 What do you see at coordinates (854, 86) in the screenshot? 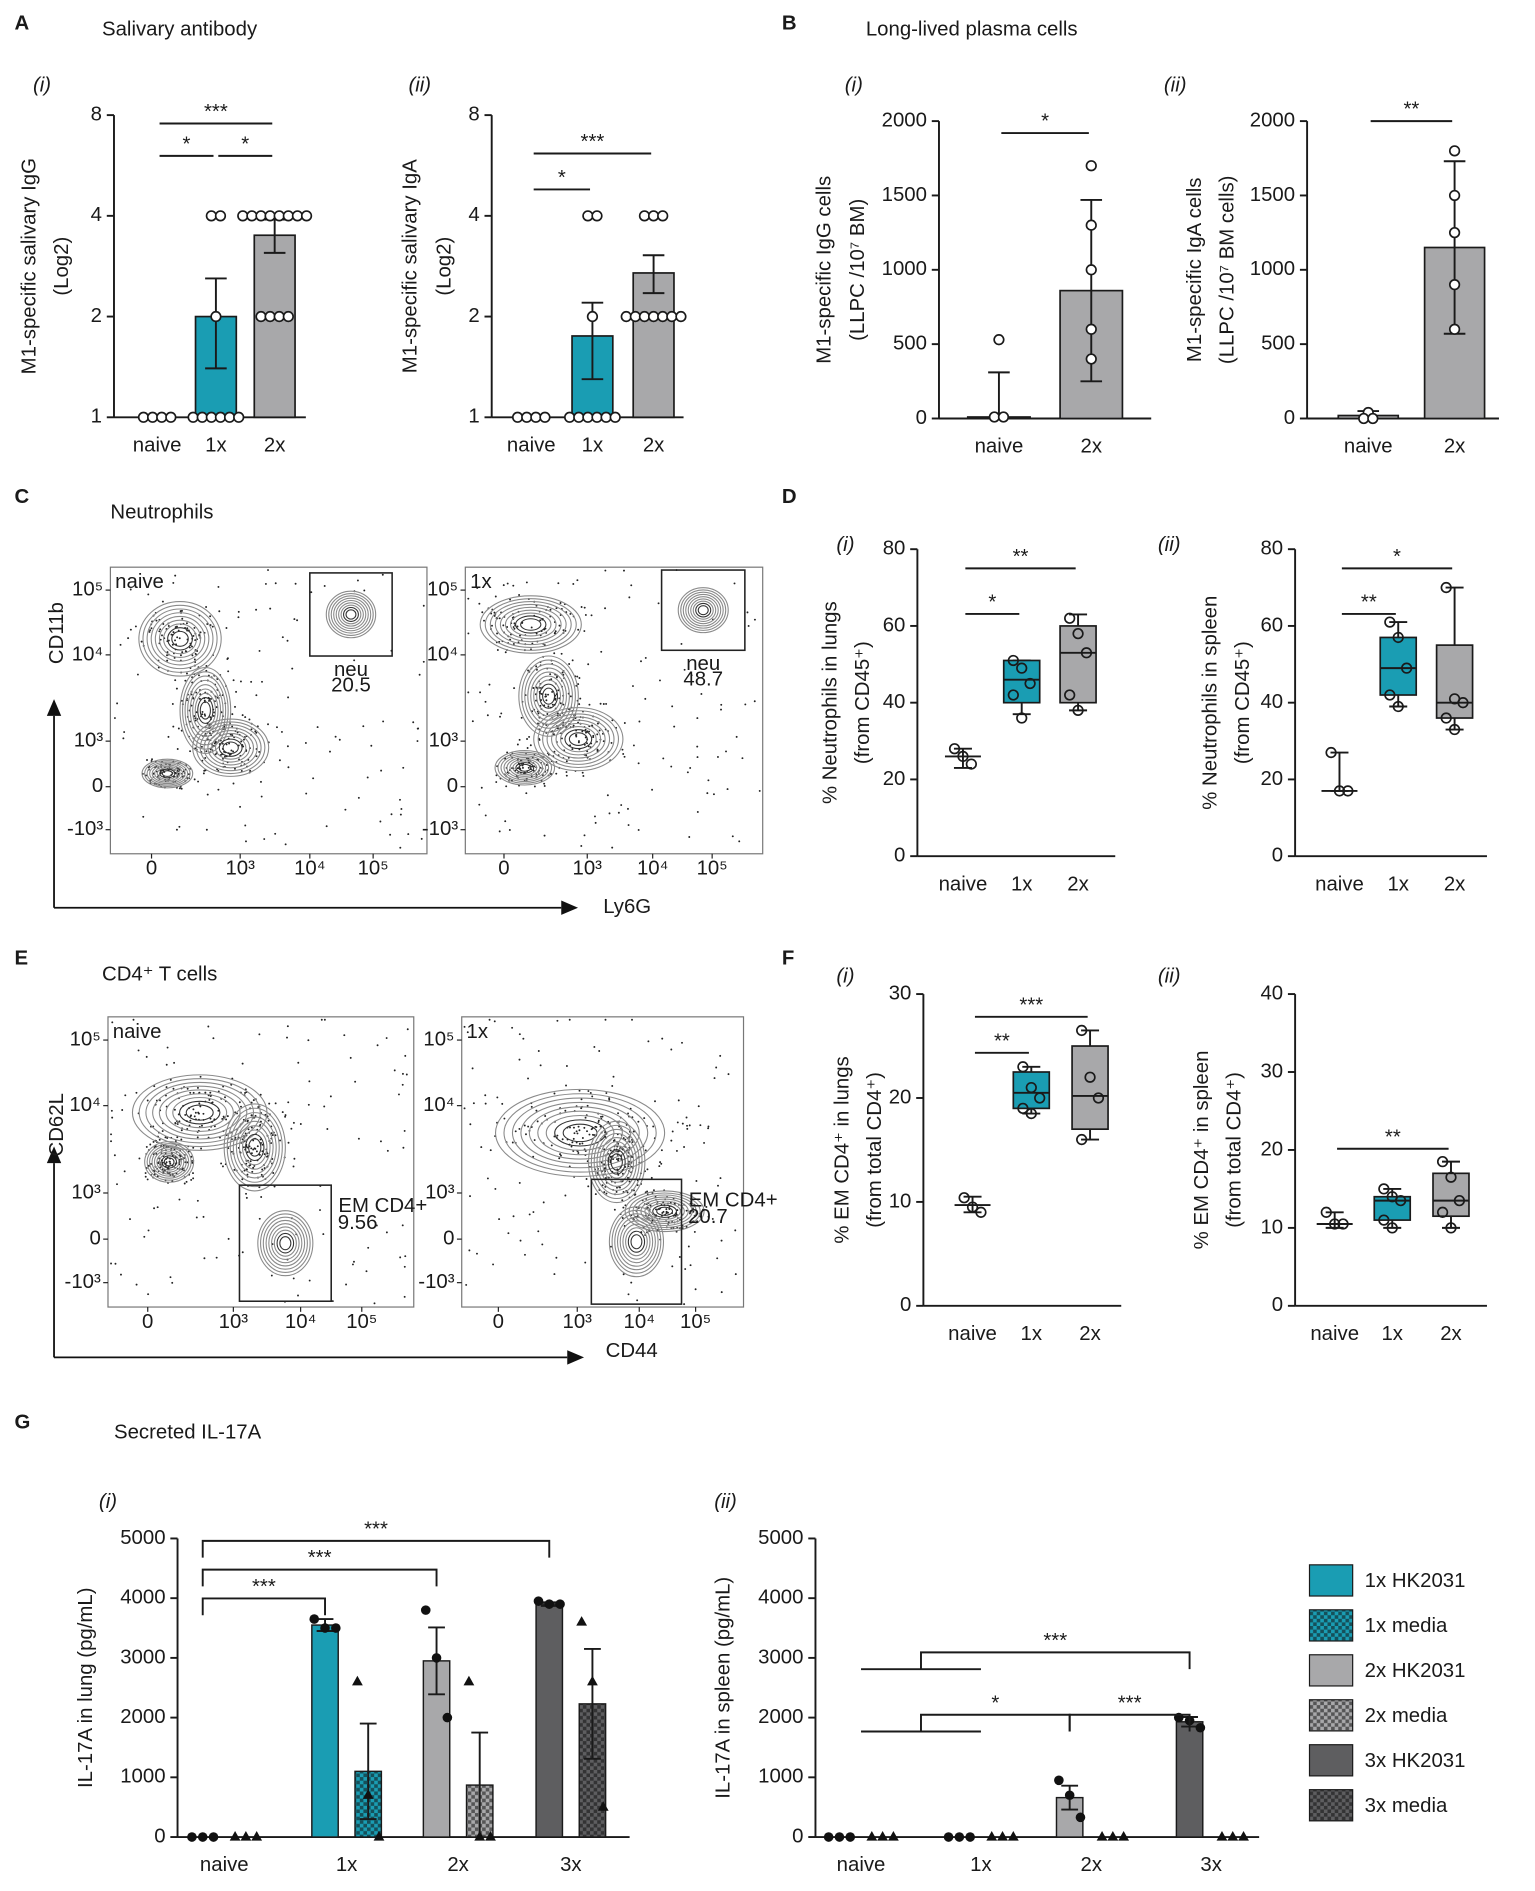
I see `panel-label: (i)` at bounding box center [854, 86].